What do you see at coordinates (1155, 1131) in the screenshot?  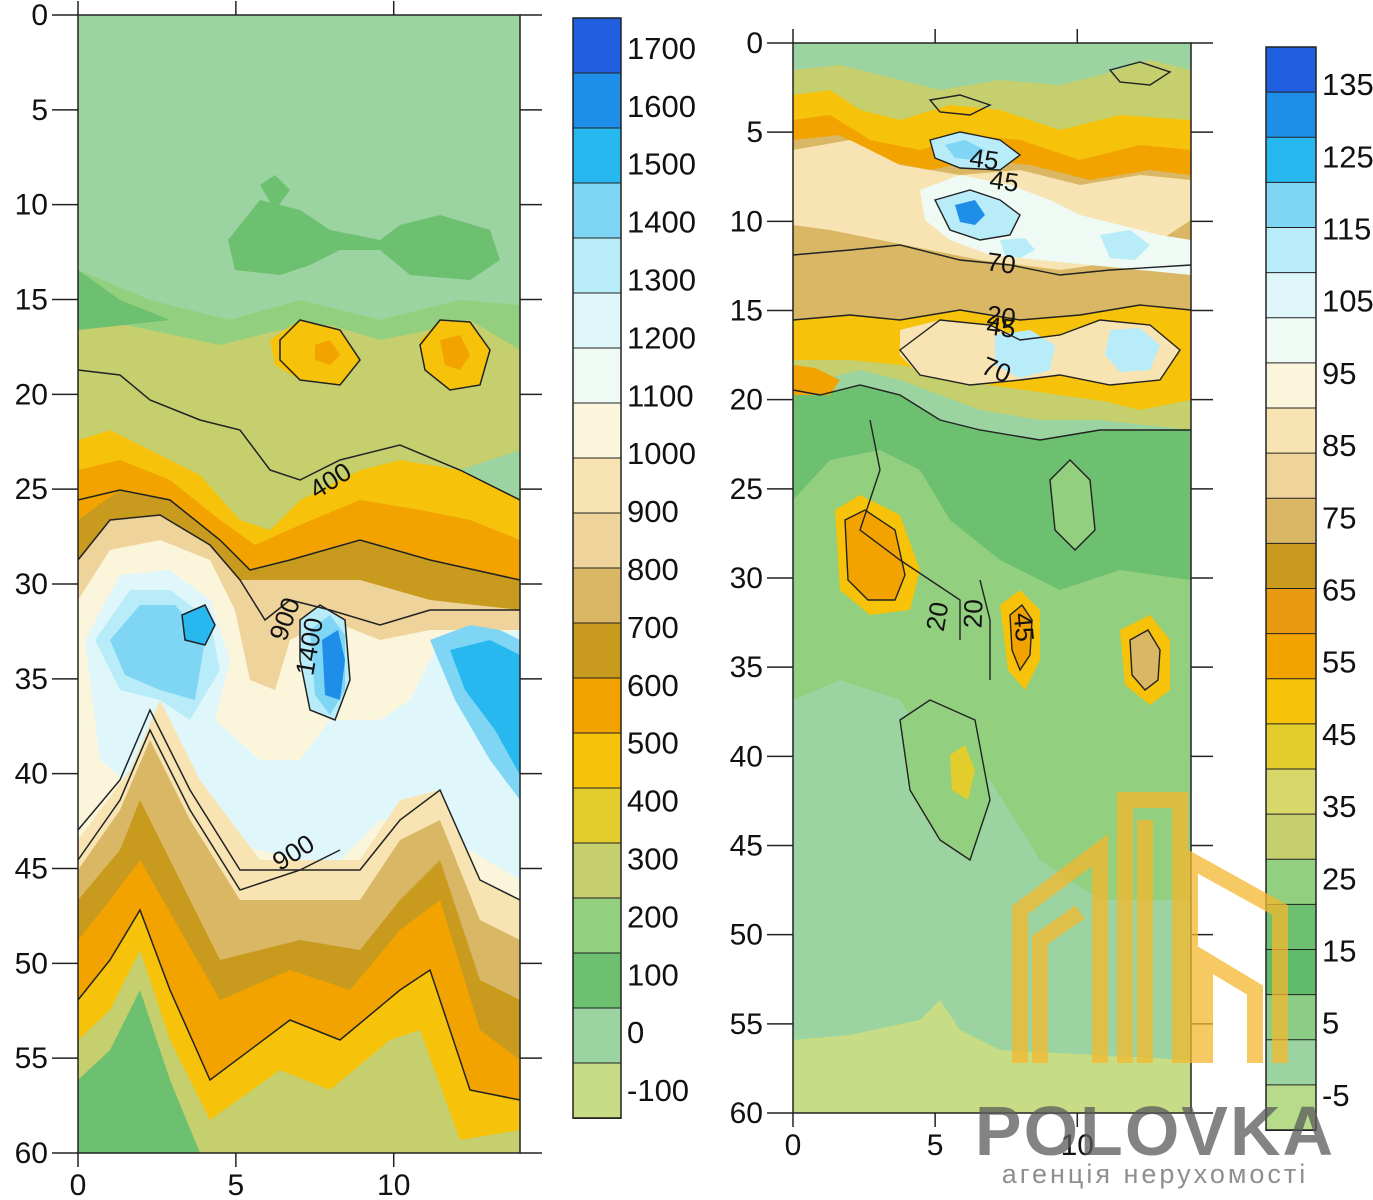 I see `polovka-brand-name: POLOVKA` at bounding box center [1155, 1131].